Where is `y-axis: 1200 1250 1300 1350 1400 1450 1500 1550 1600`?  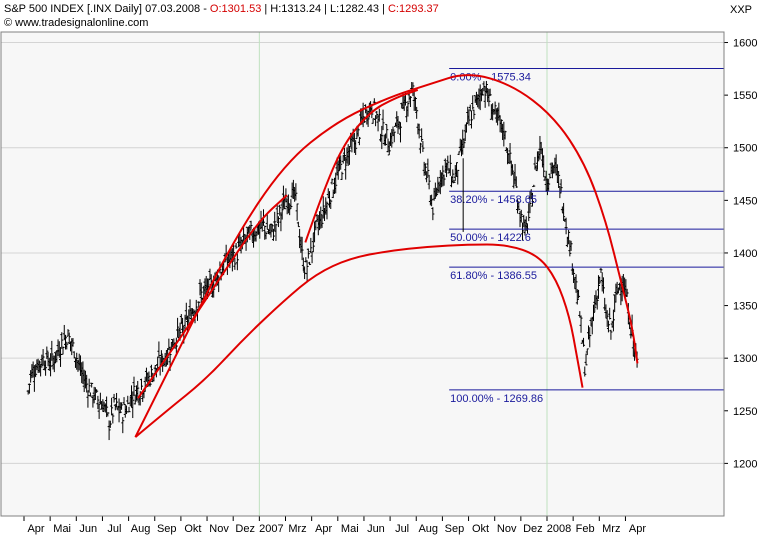
y-axis: 1200 1250 1300 1350 1400 1450 1500 1550 1600 is located at coordinates (740, 254).